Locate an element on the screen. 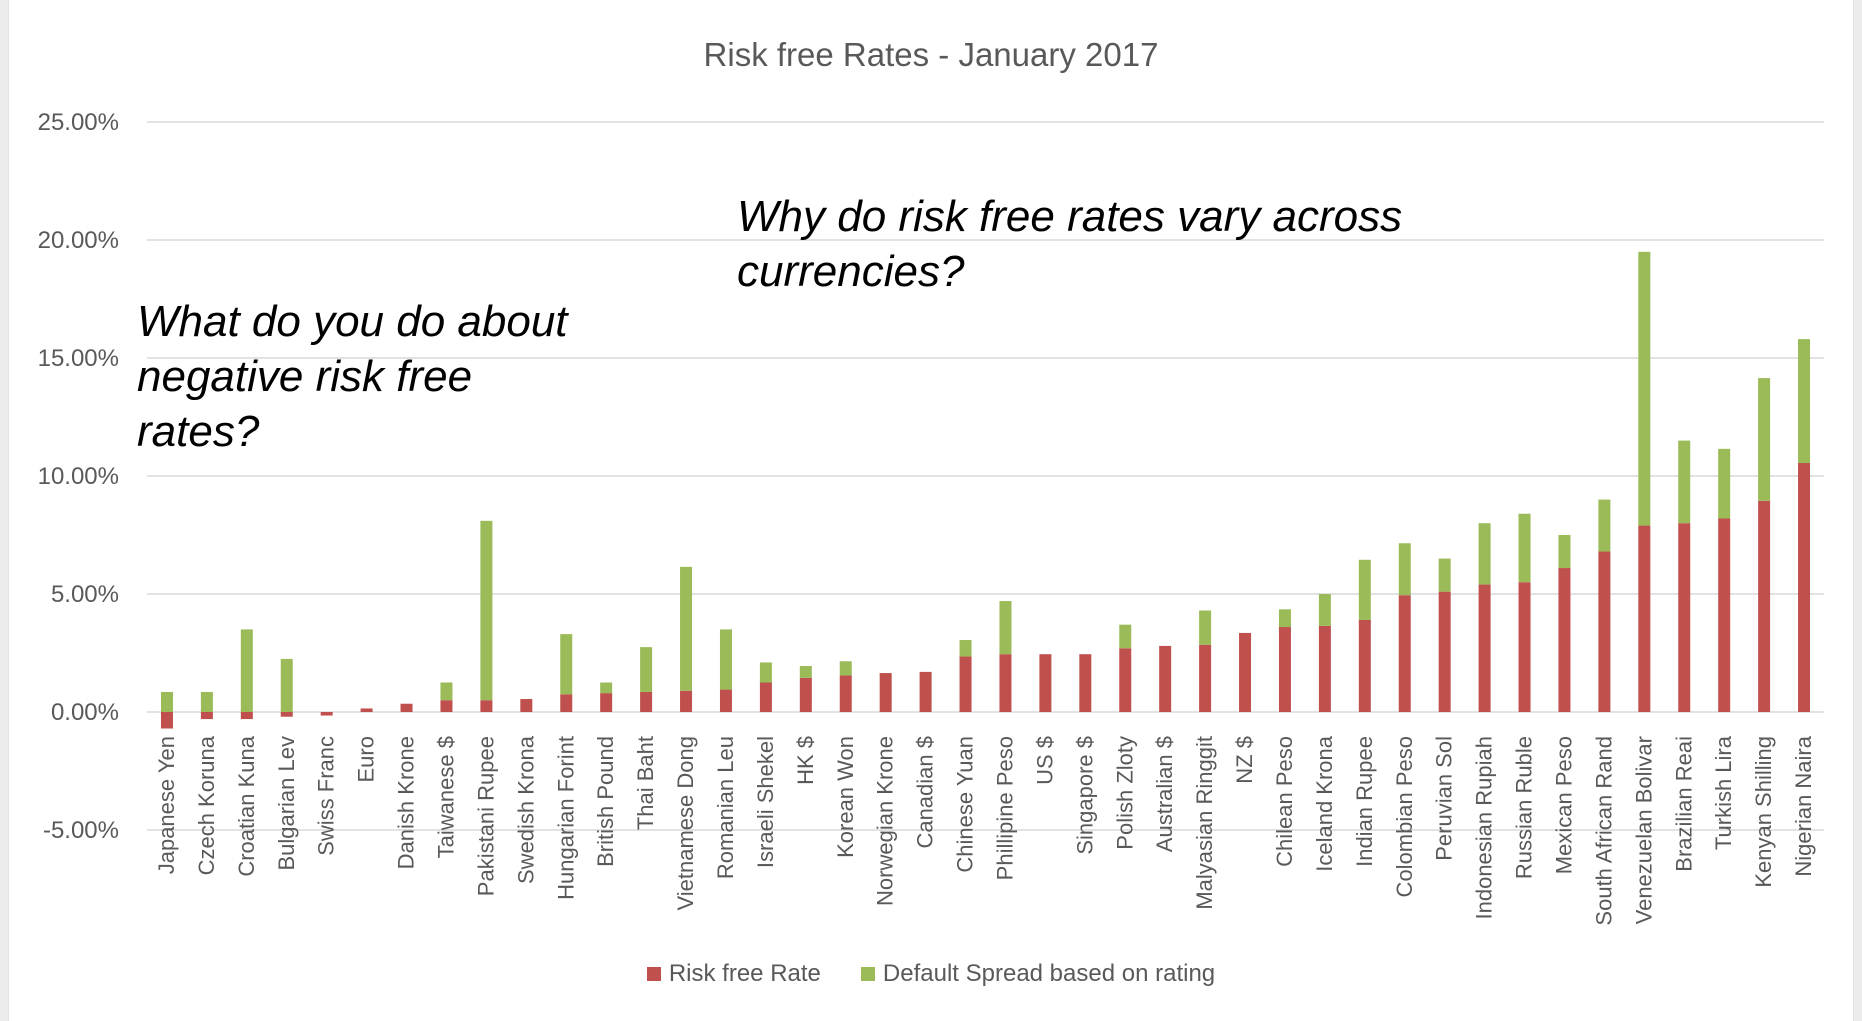  x-tick-label: Malyasian Ringgit is located at coordinates (1204, 823).